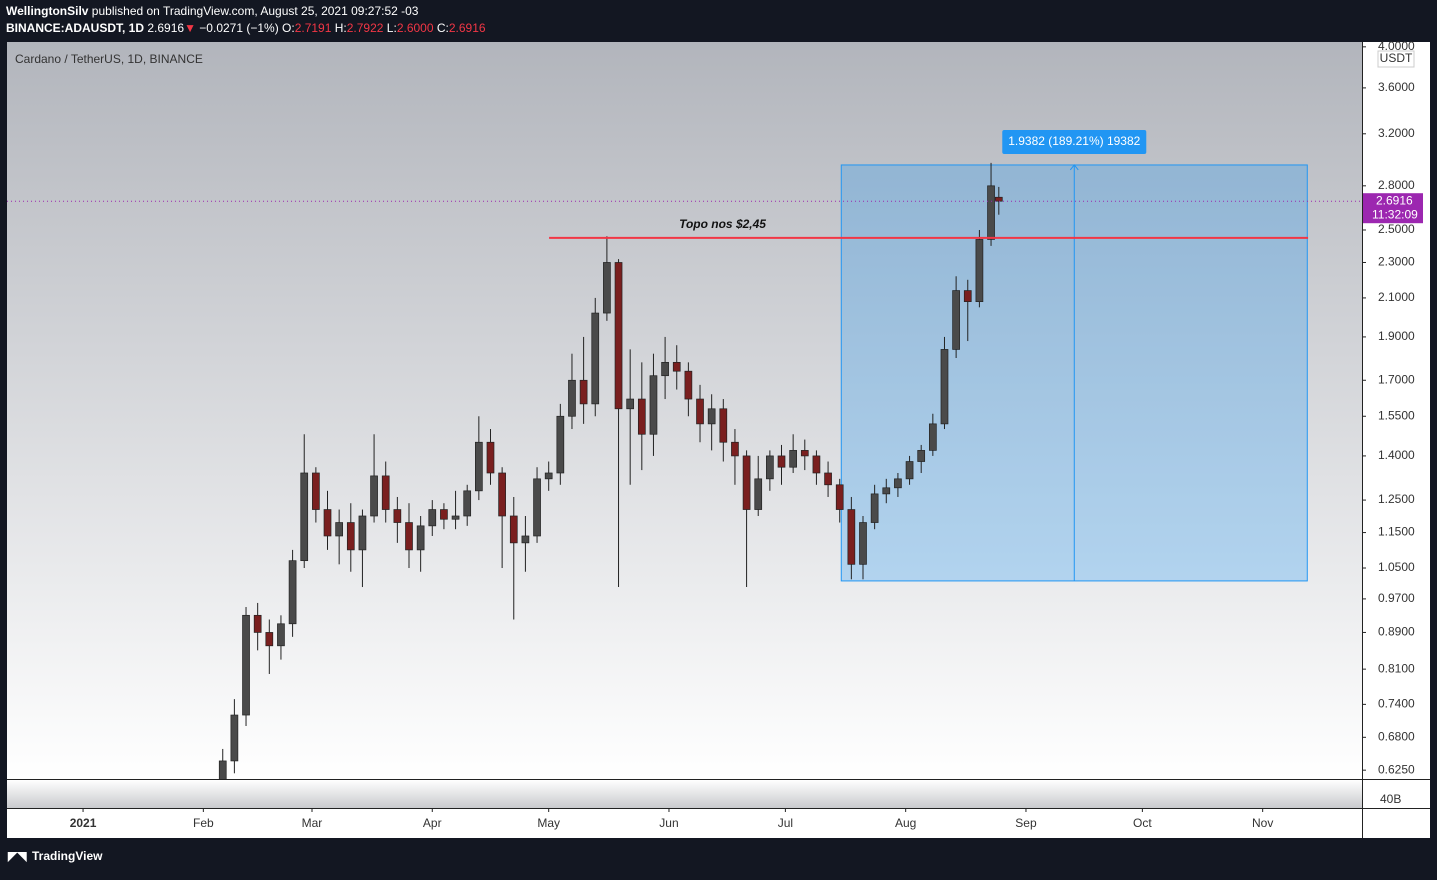  Describe the element at coordinates (1396, 668) in the screenshot. I see `y-tick-label: 0.8100` at that location.